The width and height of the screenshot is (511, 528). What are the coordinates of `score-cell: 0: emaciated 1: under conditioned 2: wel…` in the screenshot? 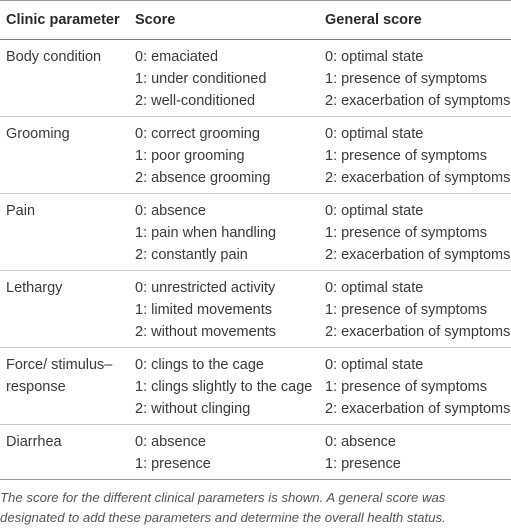 It's located at (226, 78).